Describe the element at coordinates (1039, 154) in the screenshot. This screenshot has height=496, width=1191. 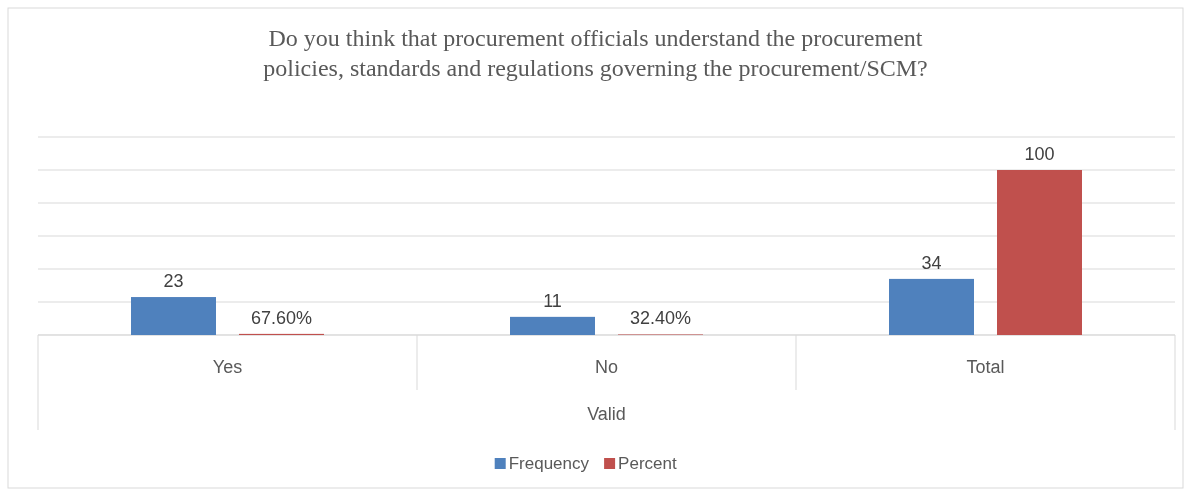
I see `data-label: 100` at that location.